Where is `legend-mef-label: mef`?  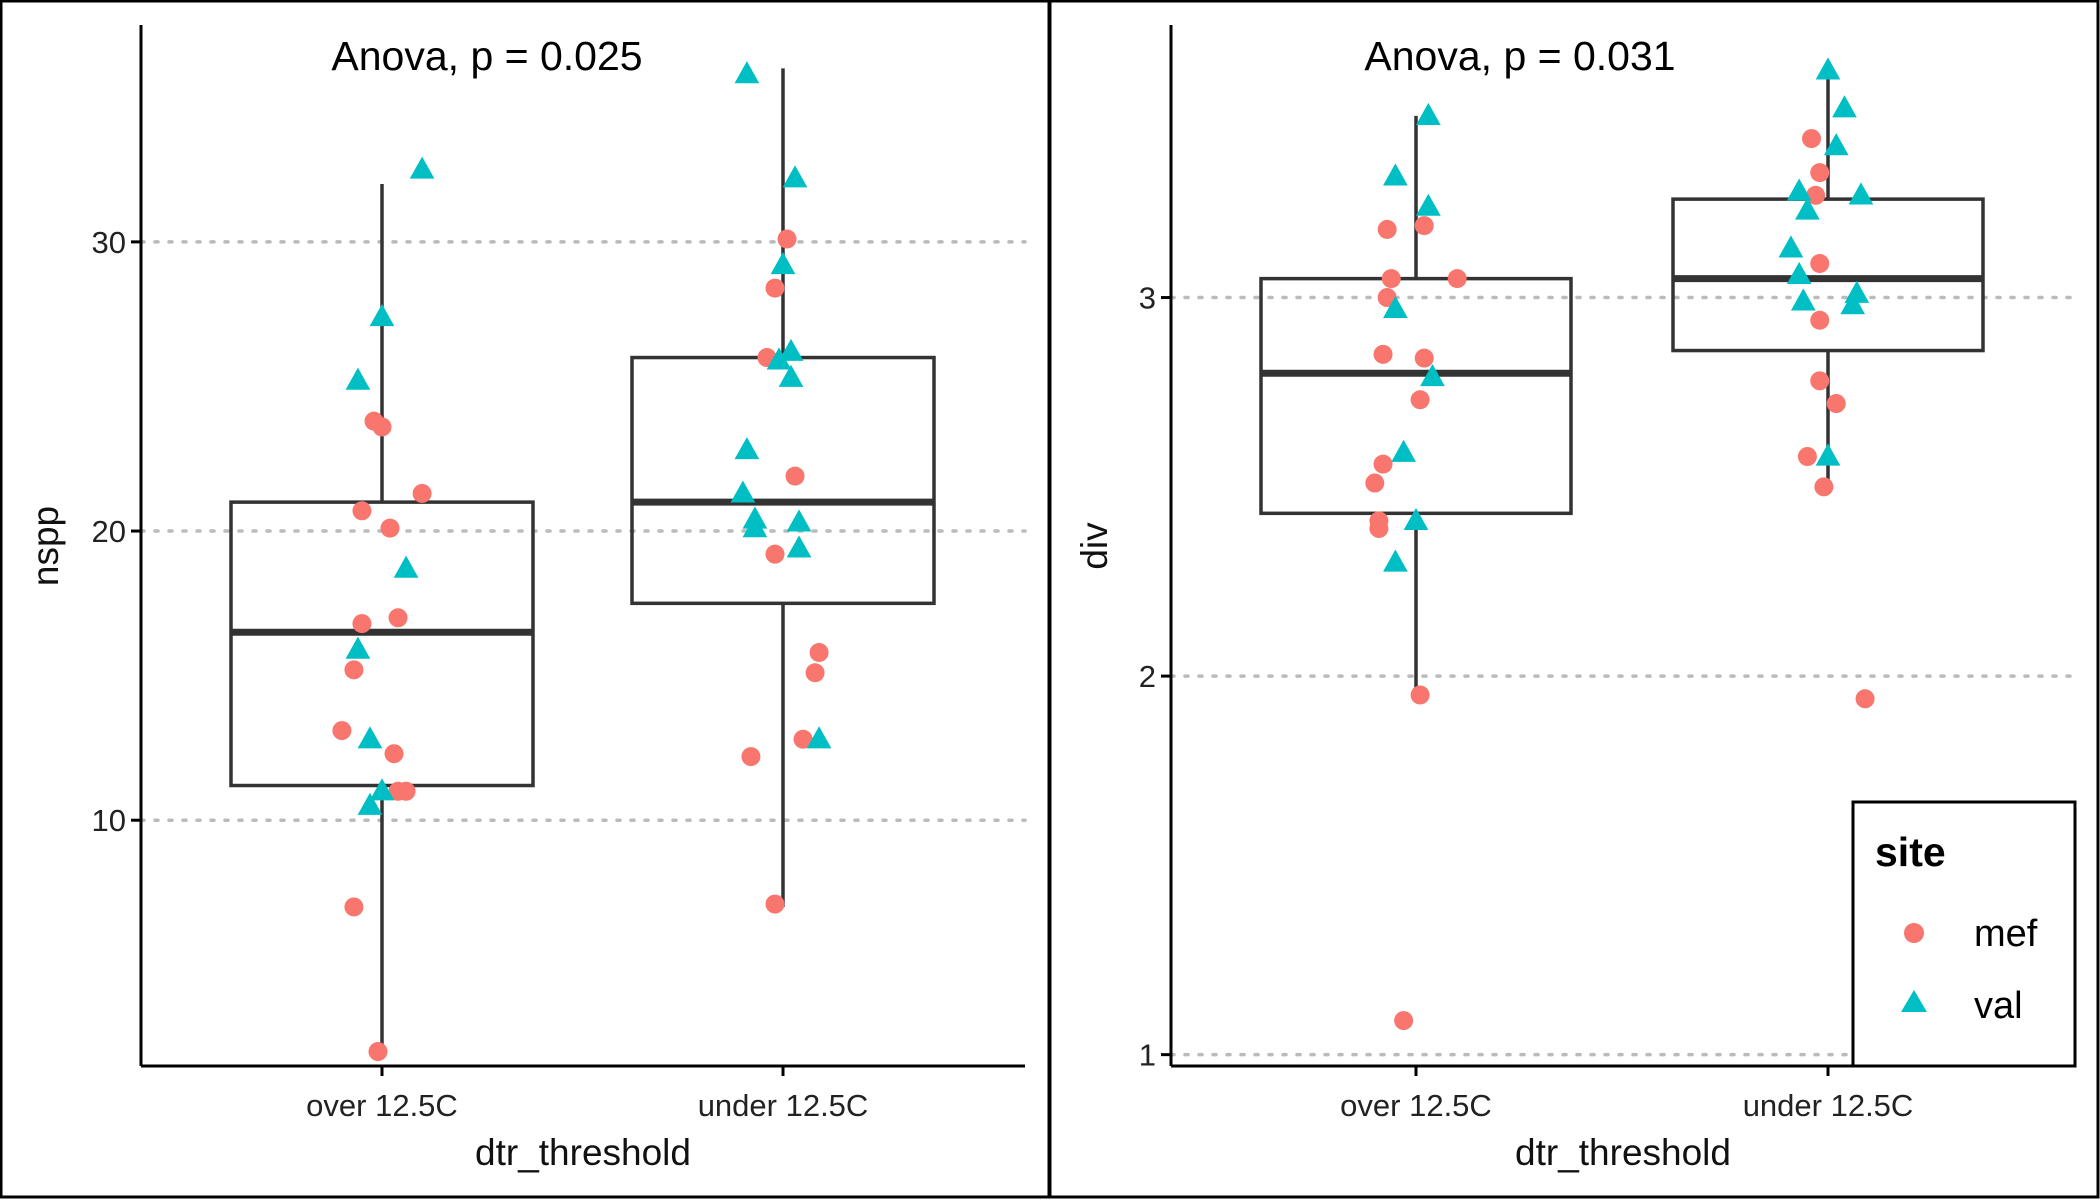
legend-mef-label: mef is located at coordinates (2006, 934).